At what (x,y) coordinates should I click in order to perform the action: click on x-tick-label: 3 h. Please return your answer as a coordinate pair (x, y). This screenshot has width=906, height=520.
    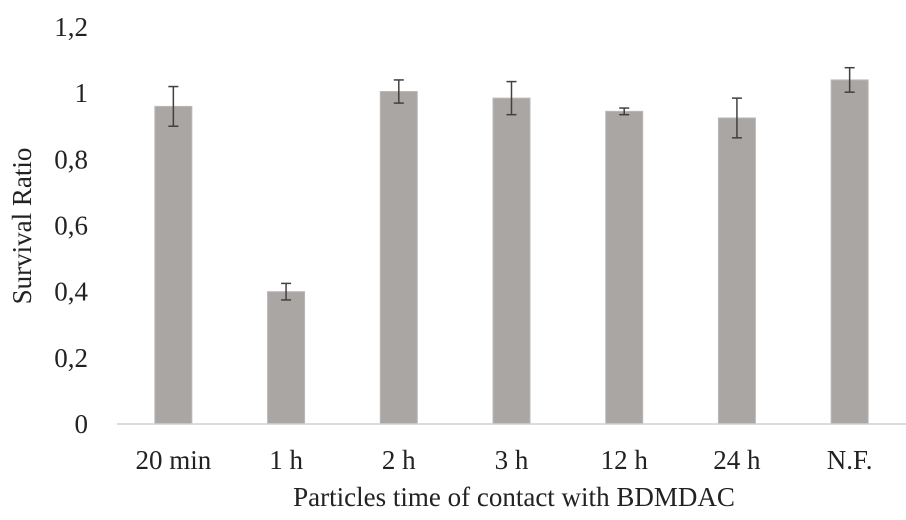
    Looking at the image, I should click on (512, 460).